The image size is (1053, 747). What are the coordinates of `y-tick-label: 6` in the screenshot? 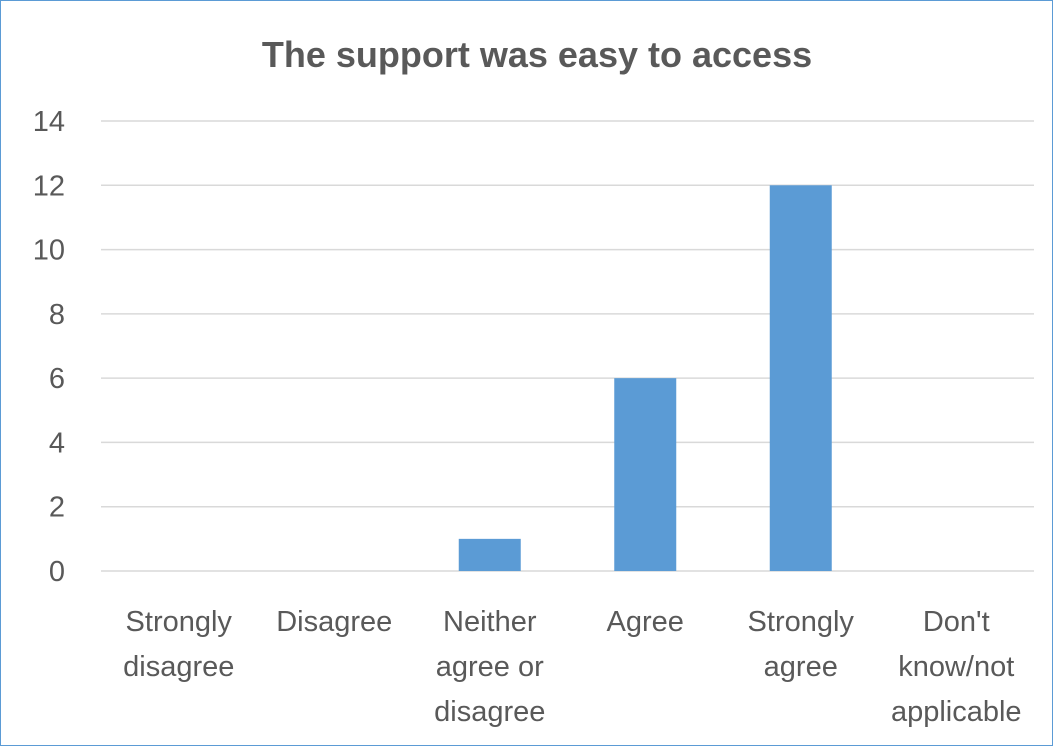 It's located at (57, 379).